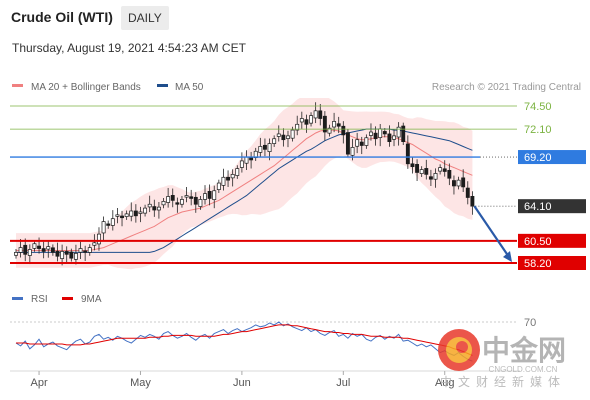  Describe the element at coordinates (530, 323) in the screenshot. I see `rsi-tick-label: 70` at that location.